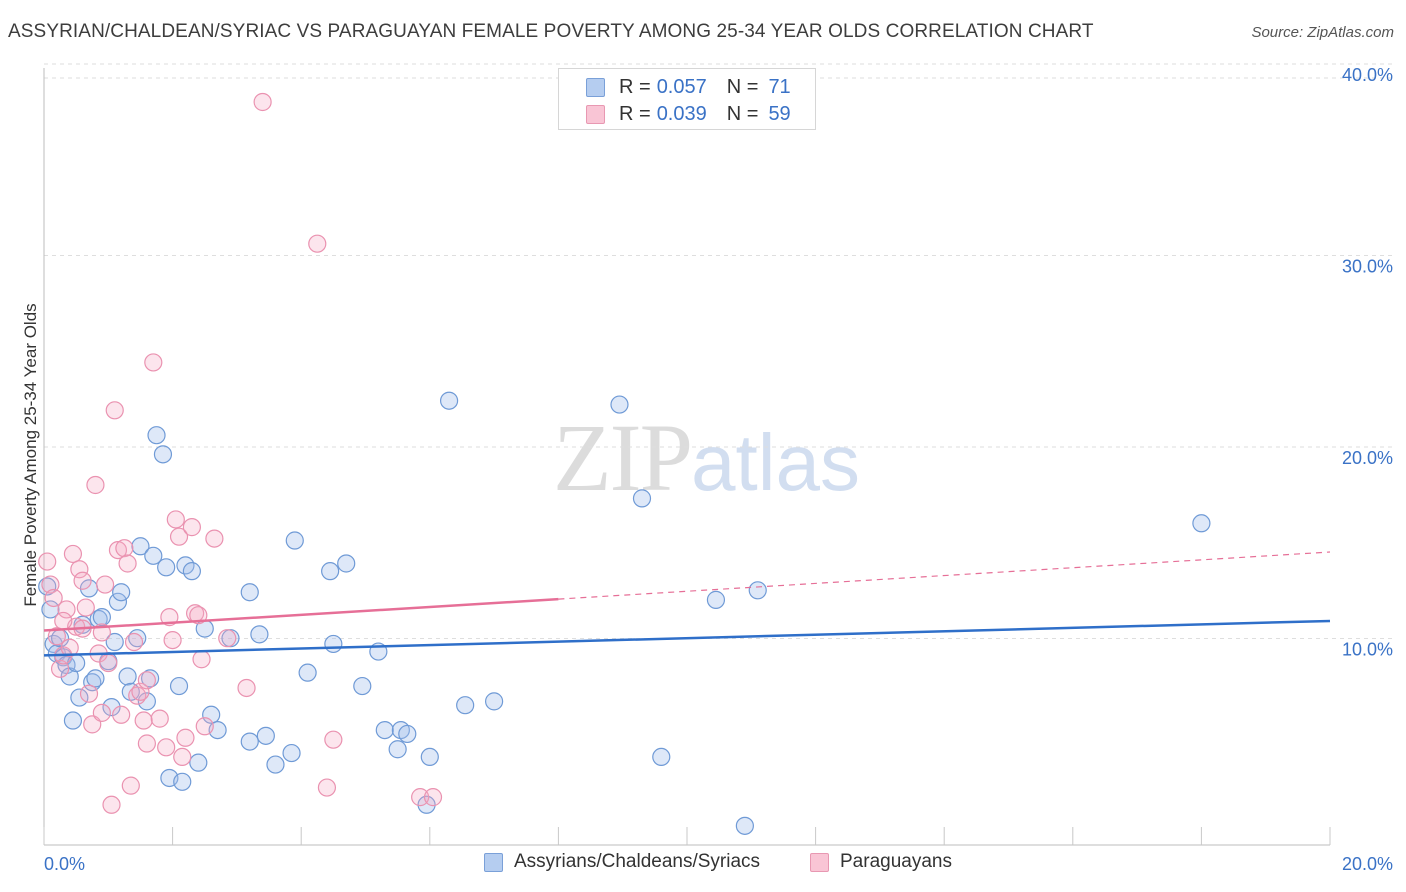 The width and height of the screenshot is (1406, 892). Describe the element at coordinates (1322, 32) in the screenshot. I see `source-label: Source: ZipAtlas.com` at that location.